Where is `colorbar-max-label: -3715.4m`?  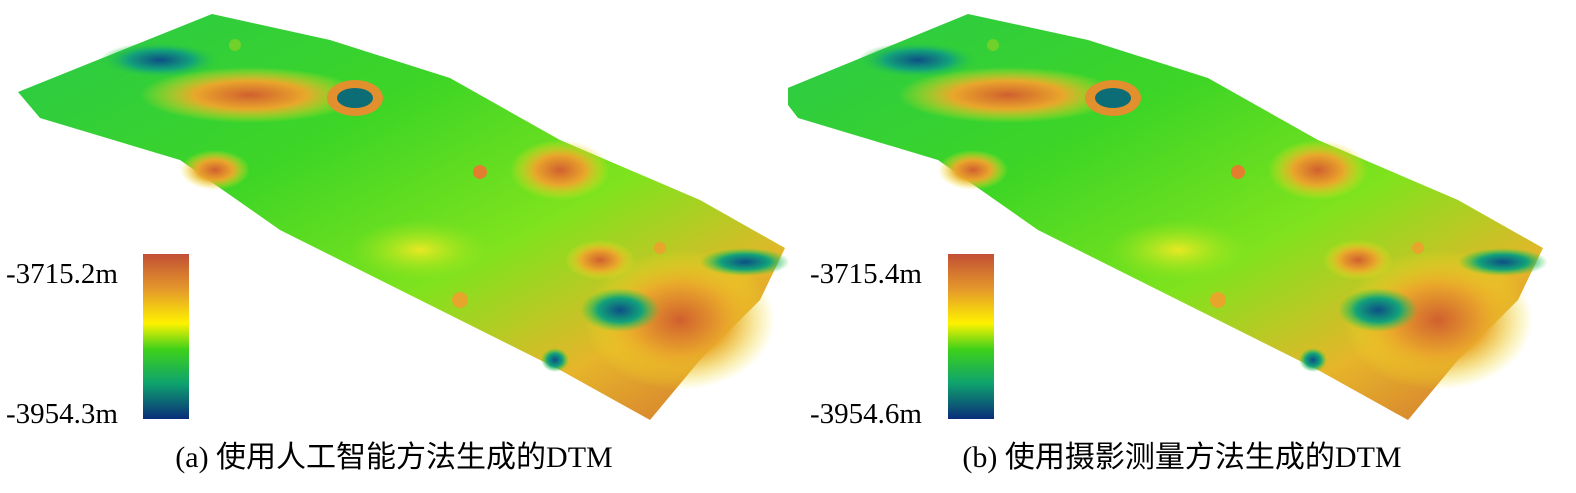 colorbar-max-label: -3715.4m is located at coordinates (866, 274).